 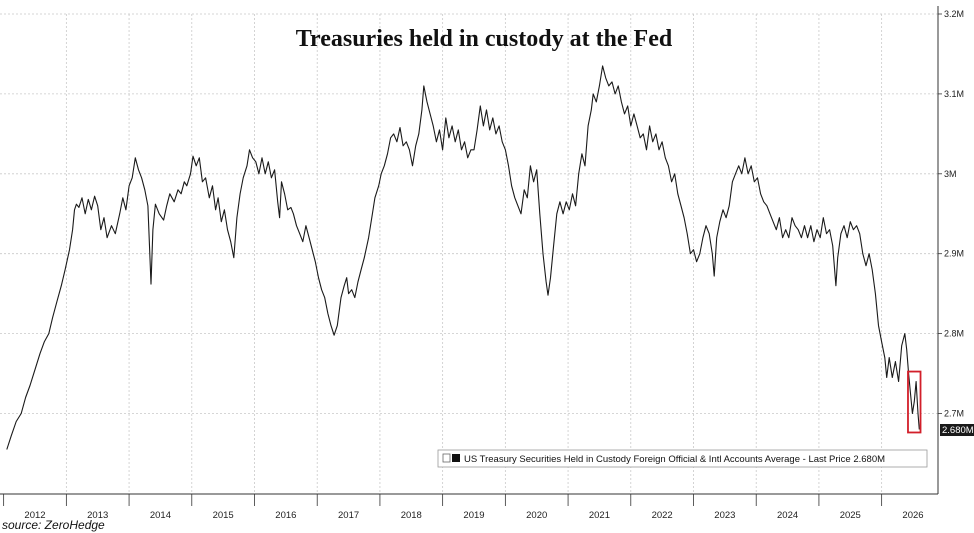 What do you see at coordinates (473, 515) in the screenshot?
I see `x-tick-label-2019: 2019` at bounding box center [473, 515].